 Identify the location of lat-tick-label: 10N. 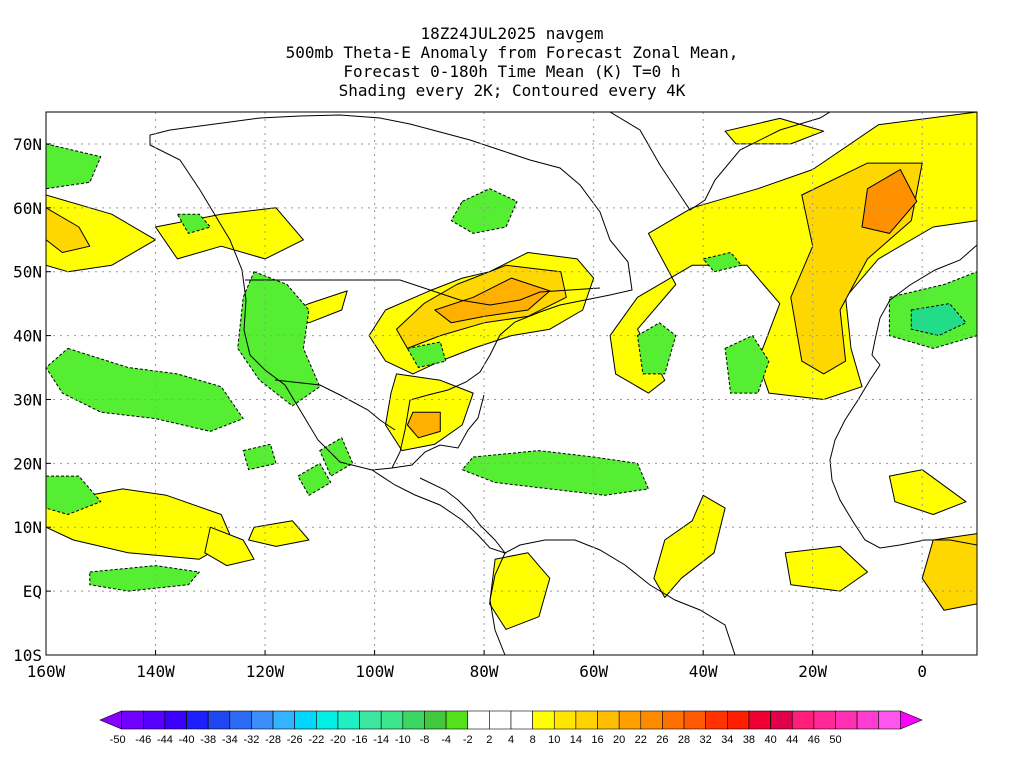
(27, 527).